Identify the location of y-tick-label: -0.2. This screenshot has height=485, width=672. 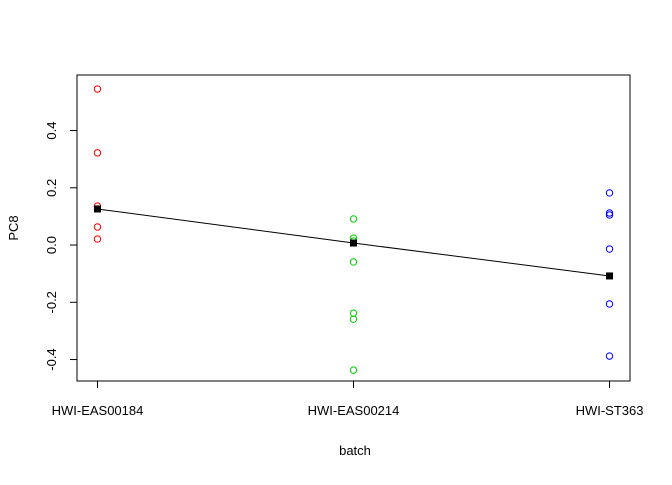
(51, 302).